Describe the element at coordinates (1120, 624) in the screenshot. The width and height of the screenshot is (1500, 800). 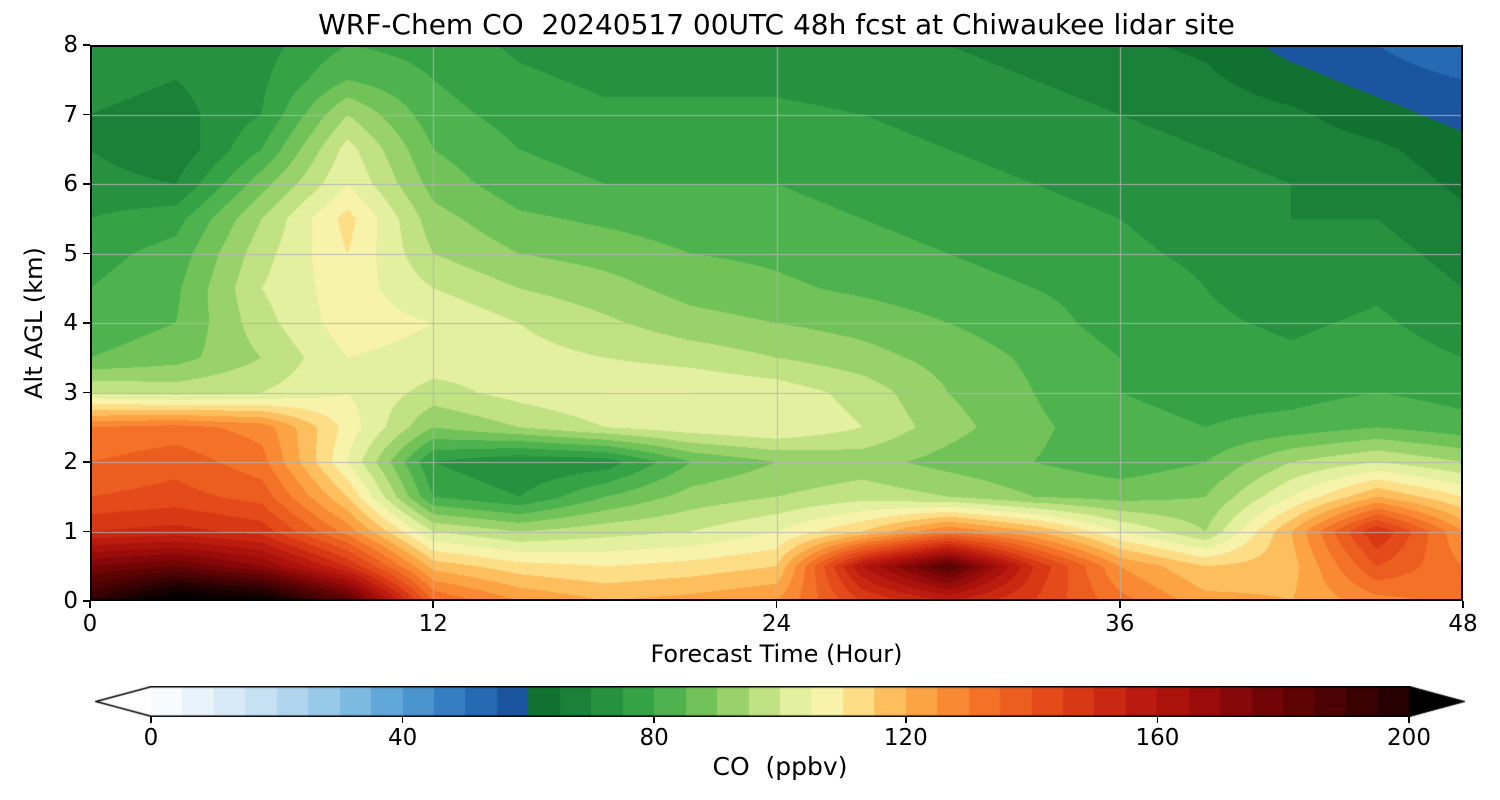
I see `x-tick-label: 36` at that location.